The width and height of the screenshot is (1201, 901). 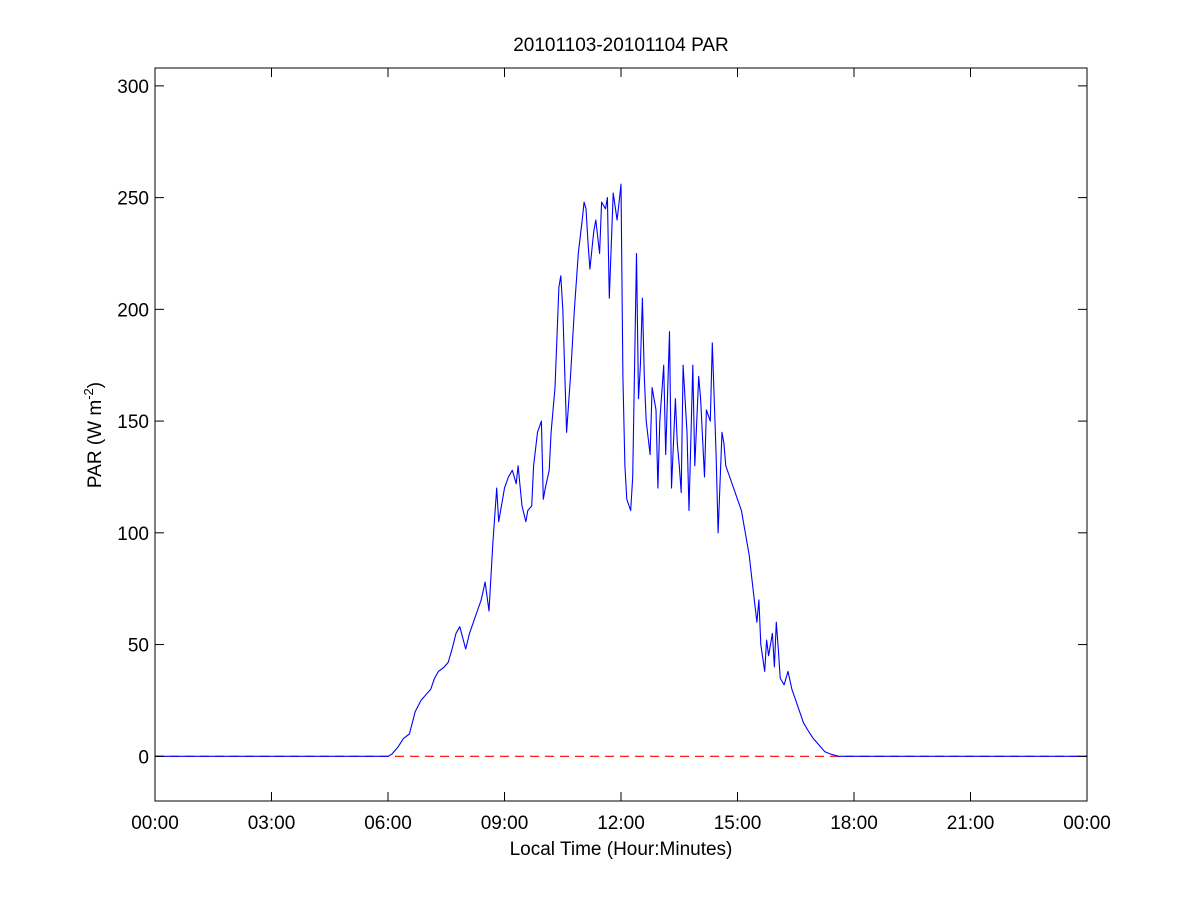 I want to click on x-axis-label: Local Time (Hour:Minutes), so click(x=621, y=849).